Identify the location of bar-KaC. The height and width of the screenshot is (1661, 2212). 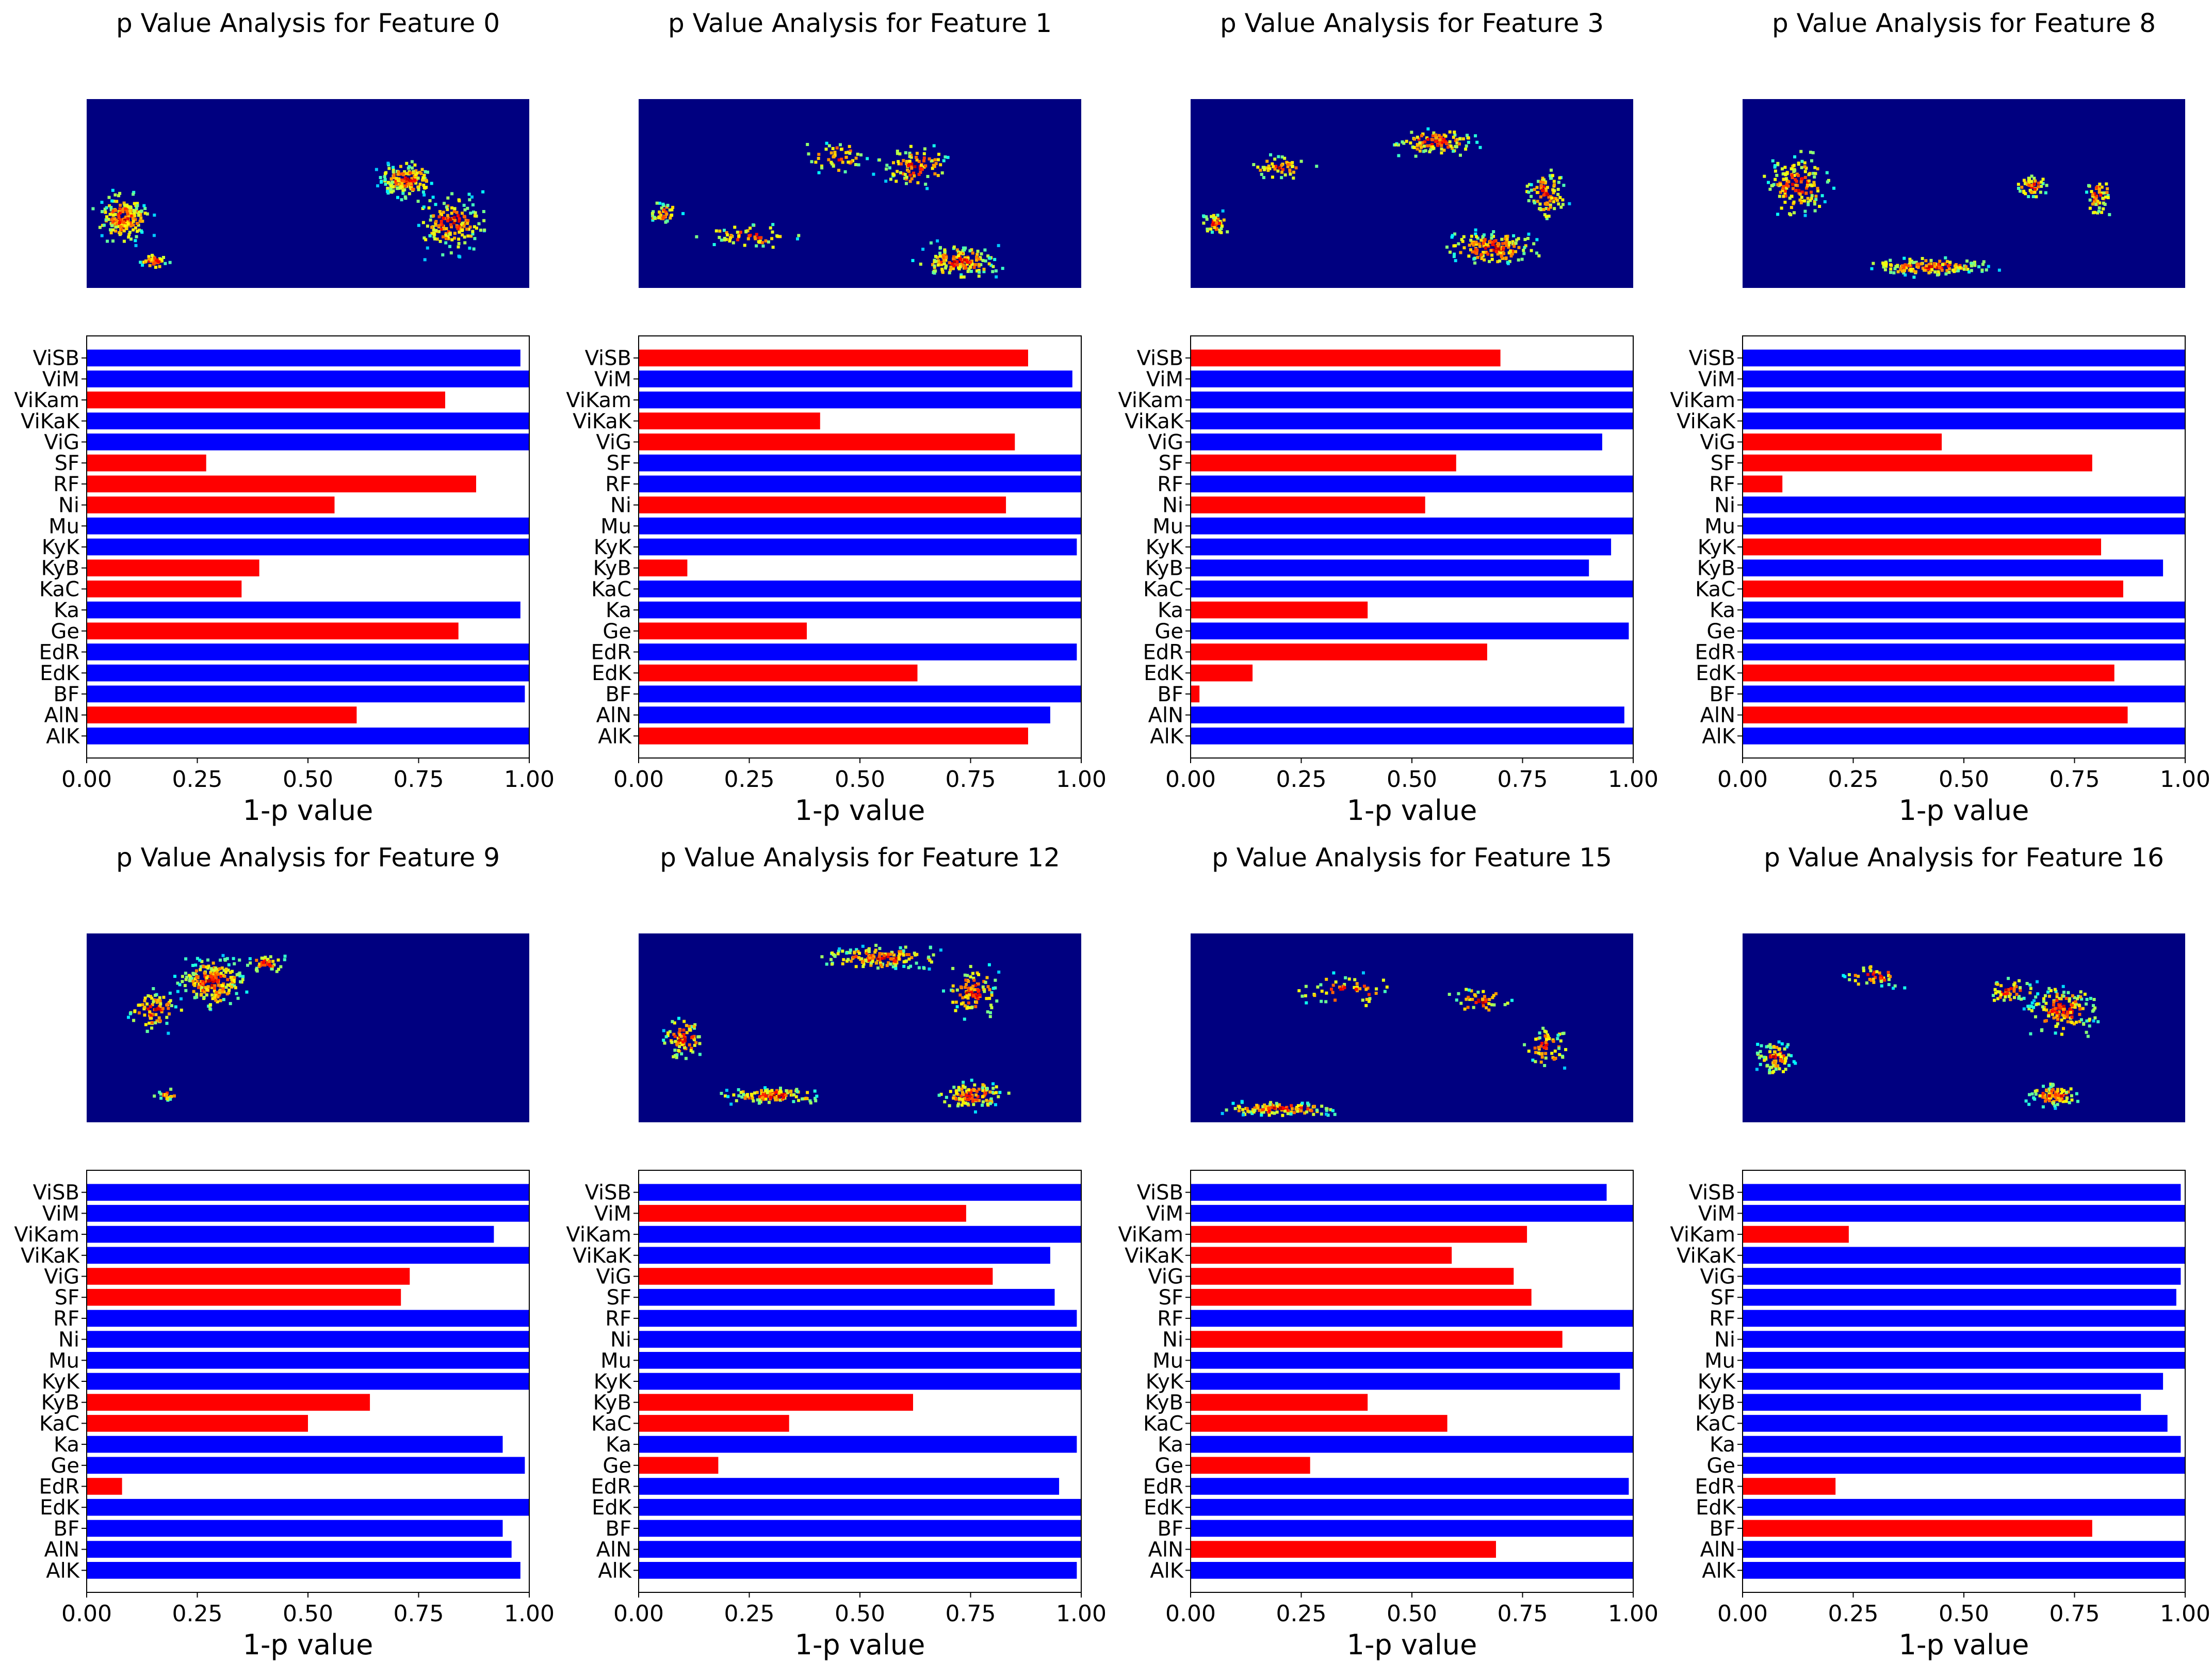
(164, 589).